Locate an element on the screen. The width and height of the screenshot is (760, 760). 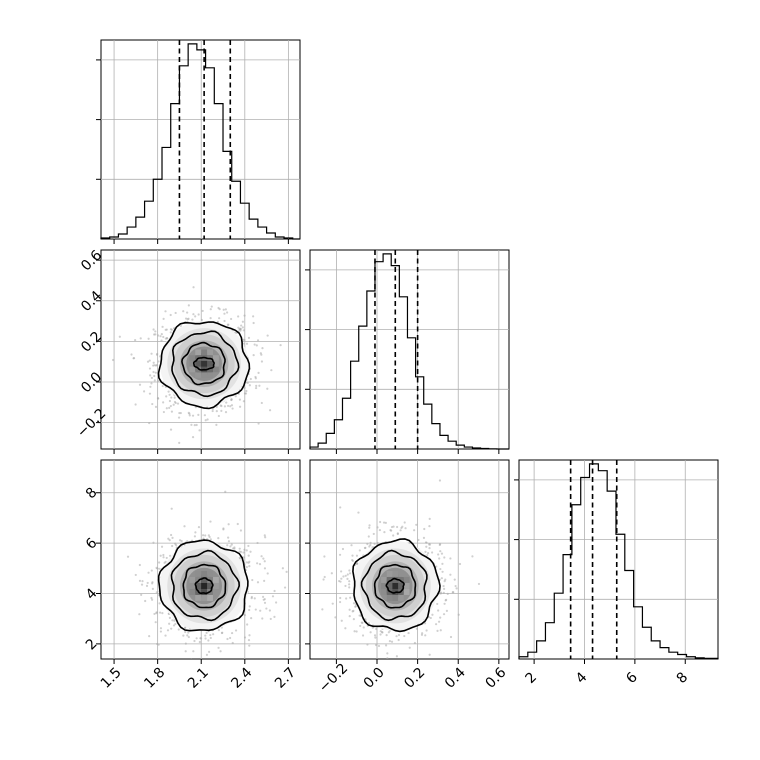
density-content is located at coordinates (401, 569).